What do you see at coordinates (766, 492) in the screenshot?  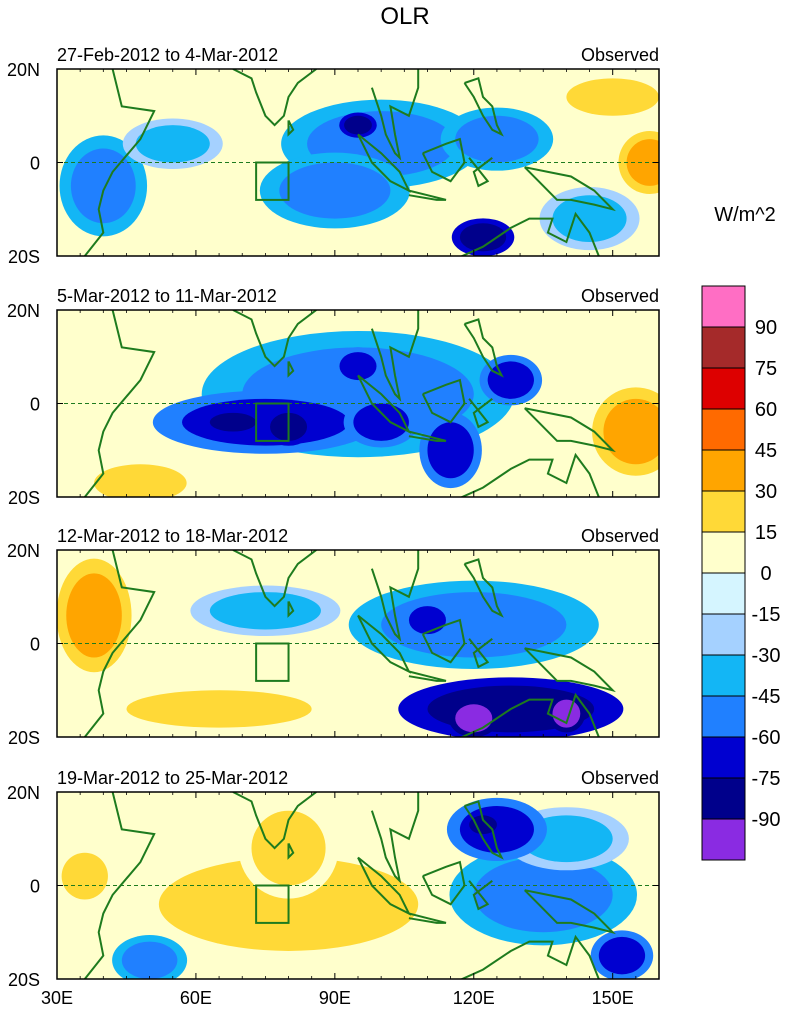 I see `colorbar-label: 30` at bounding box center [766, 492].